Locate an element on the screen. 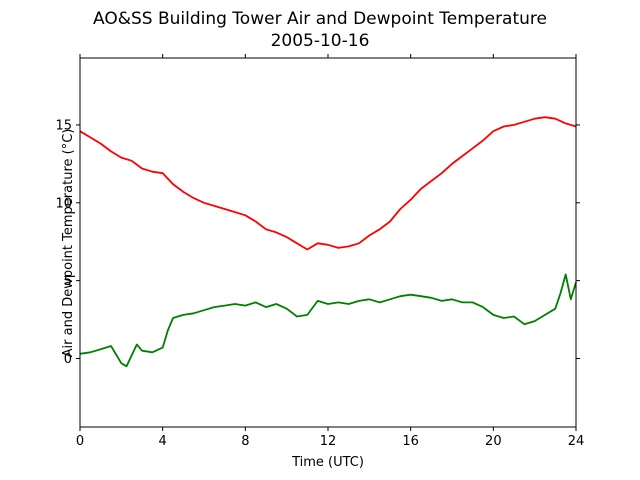 This screenshot has height=480, width=640. chart-subtitle: 2005-10-16 is located at coordinates (320, 41).